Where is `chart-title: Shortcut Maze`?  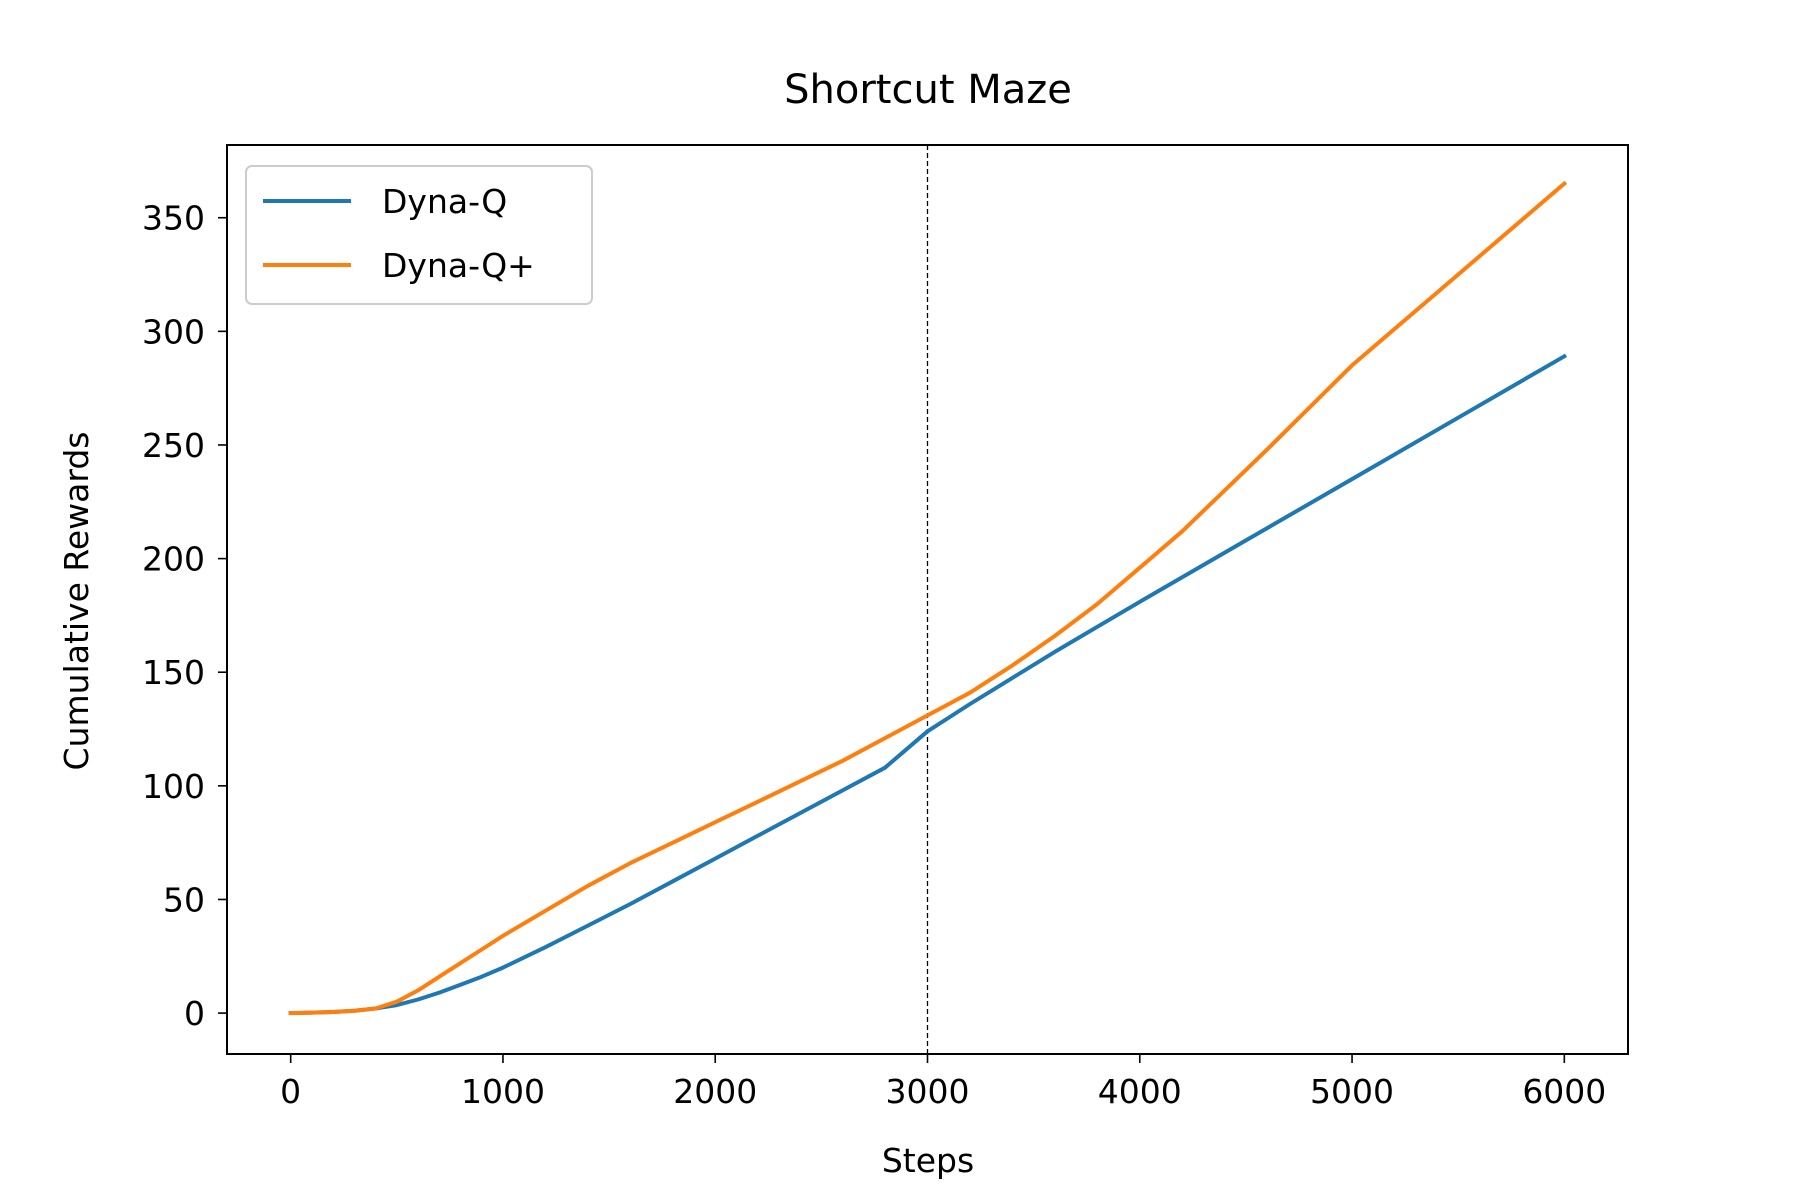 chart-title: Shortcut Maze is located at coordinates (928, 90).